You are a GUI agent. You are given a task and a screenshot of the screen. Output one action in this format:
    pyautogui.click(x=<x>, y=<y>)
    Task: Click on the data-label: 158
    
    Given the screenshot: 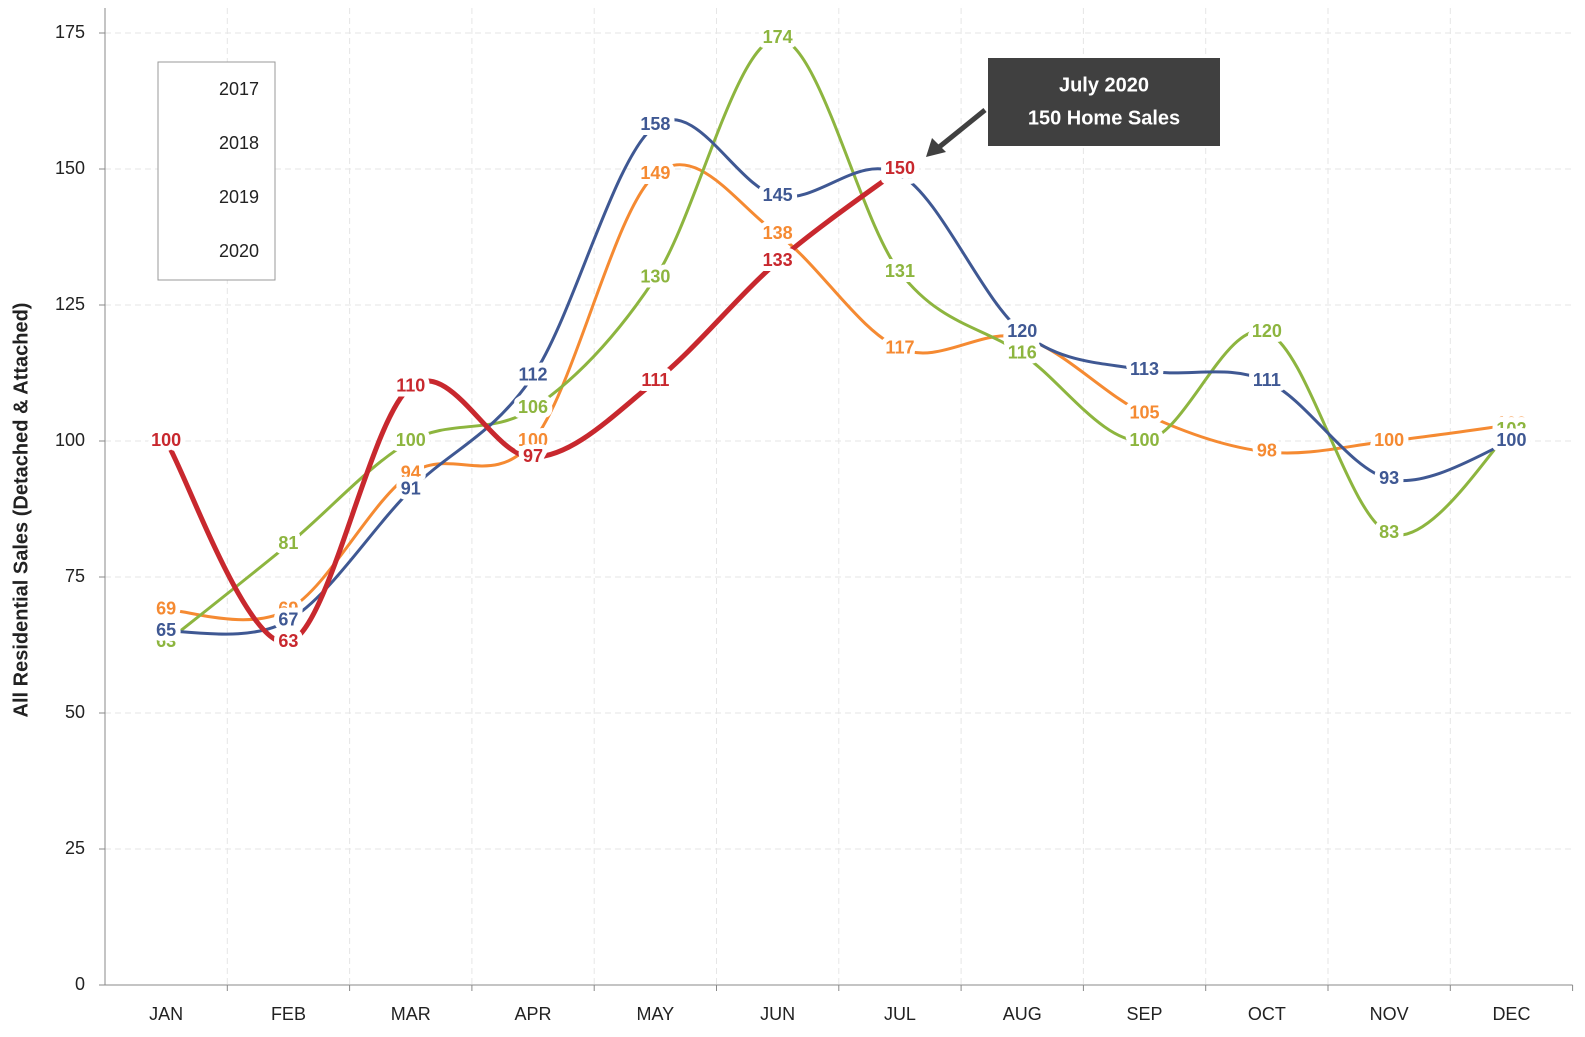 What is the action you would take?
    pyautogui.click(x=655, y=124)
    